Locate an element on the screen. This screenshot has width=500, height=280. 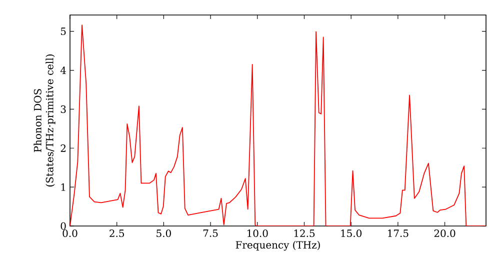
x-tick-label: 5.0 is located at coordinates (163, 234).